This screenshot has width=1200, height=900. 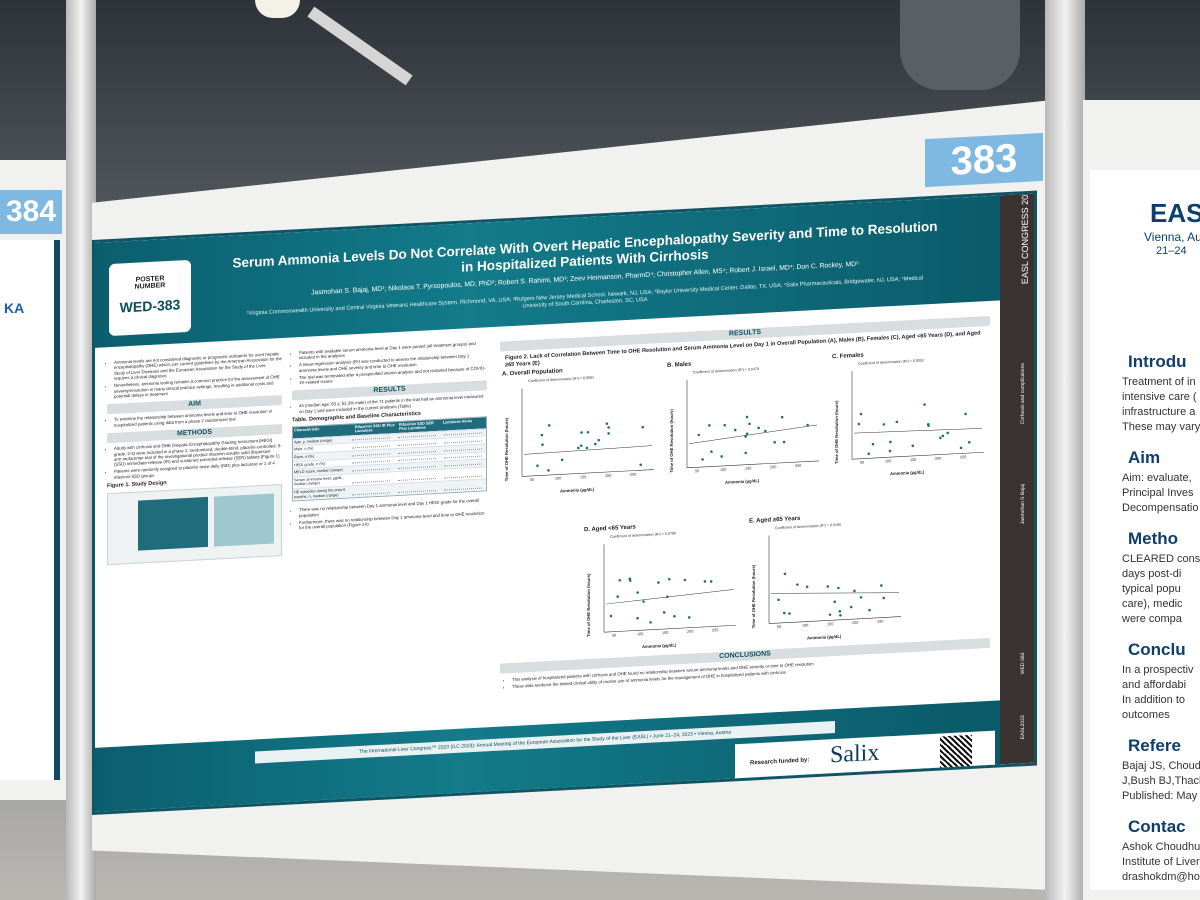 I want to click on text-line: Principal Inves, so click(x=1158, y=493).